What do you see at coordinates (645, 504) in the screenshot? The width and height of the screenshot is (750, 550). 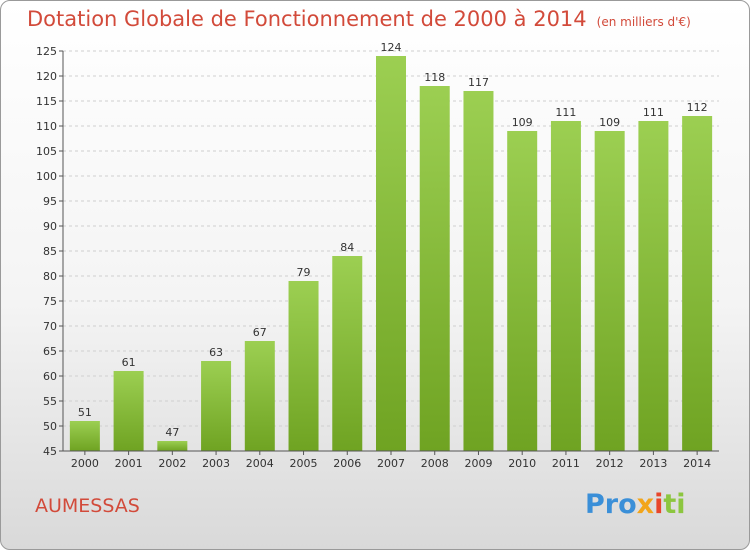 I see `logo-part-2: x` at bounding box center [645, 504].